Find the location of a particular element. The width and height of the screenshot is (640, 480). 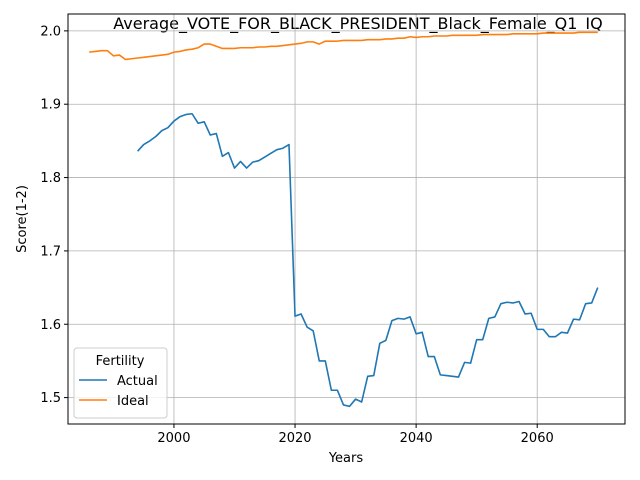

y-tick-label: 2.0 is located at coordinates (50, 31).